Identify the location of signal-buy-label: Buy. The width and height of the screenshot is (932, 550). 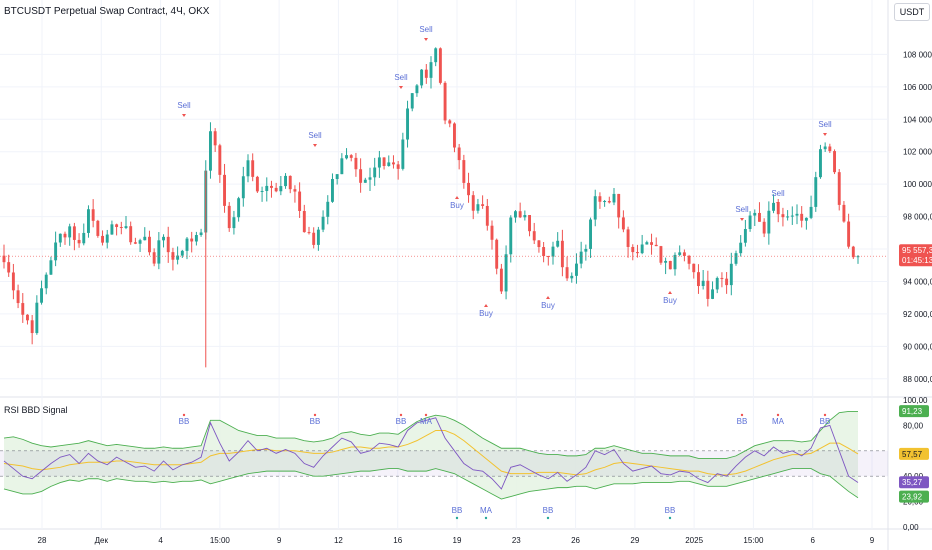
(670, 300).